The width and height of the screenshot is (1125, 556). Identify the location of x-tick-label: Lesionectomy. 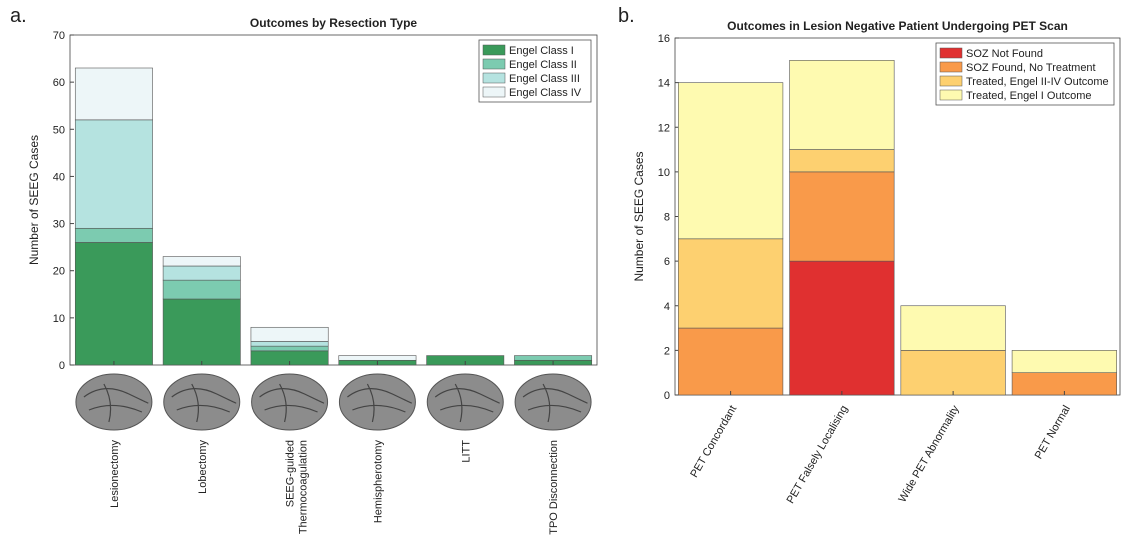
(115, 474).